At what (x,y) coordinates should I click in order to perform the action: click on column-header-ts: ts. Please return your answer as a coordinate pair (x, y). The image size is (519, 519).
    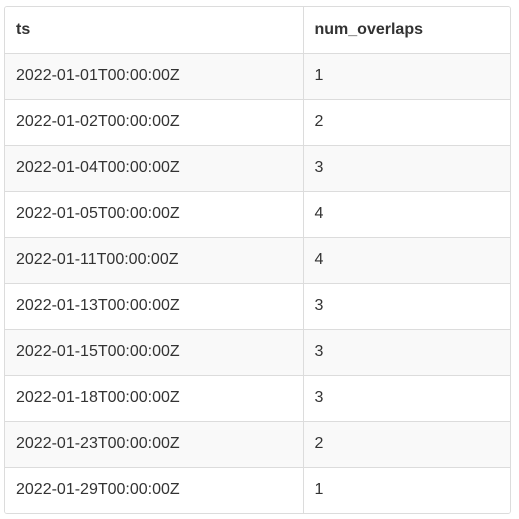
    Looking at the image, I should click on (154, 30).